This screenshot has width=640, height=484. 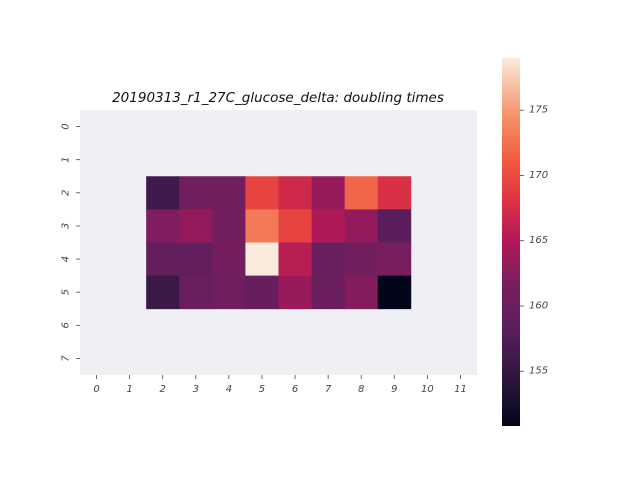 What do you see at coordinates (229, 226) in the screenshot?
I see `heatmap-cell-r3-c4` at bounding box center [229, 226].